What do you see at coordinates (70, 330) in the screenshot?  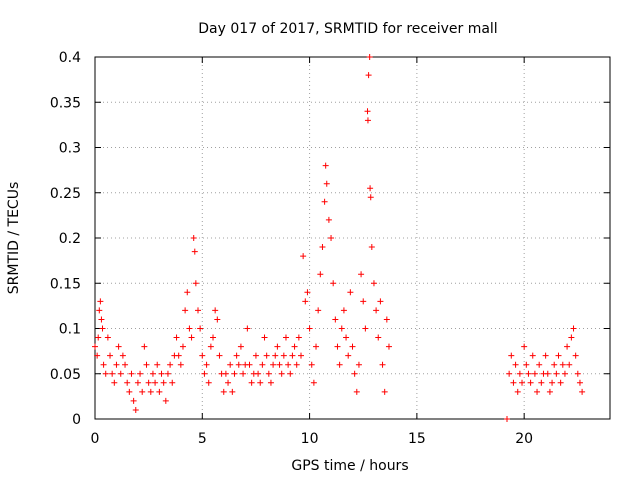 I see `y-tick-label: 0.1` at bounding box center [70, 330].